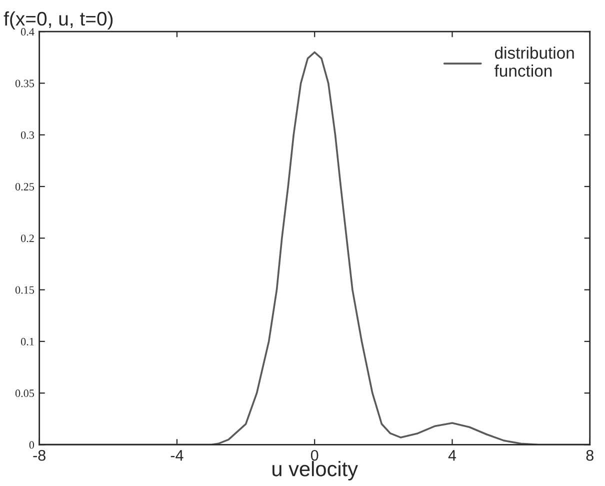 This screenshot has width=605, height=486. Describe the element at coordinates (534, 61) in the screenshot. I see `legend-label: distribution function` at that location.